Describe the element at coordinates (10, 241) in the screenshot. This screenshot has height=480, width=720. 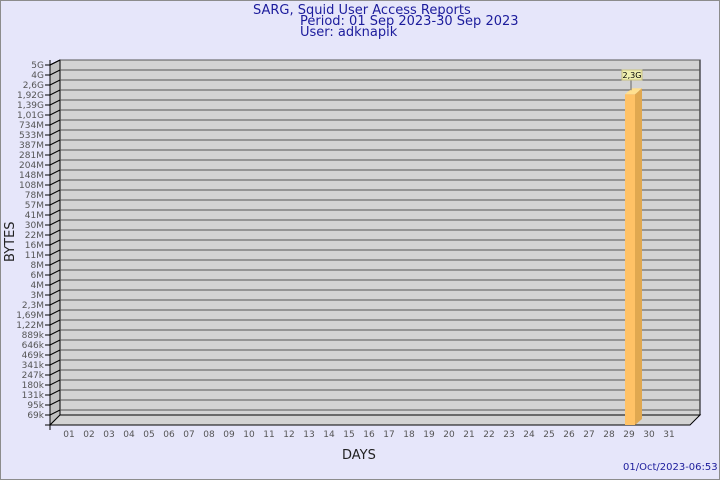
I see `y-axis-label: BYTES` at that location.